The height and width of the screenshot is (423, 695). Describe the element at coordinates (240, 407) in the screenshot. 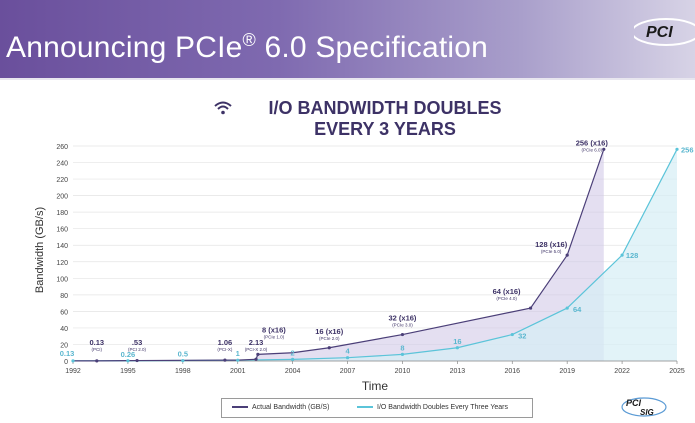

I see `legend-swatch-actual` at that location.